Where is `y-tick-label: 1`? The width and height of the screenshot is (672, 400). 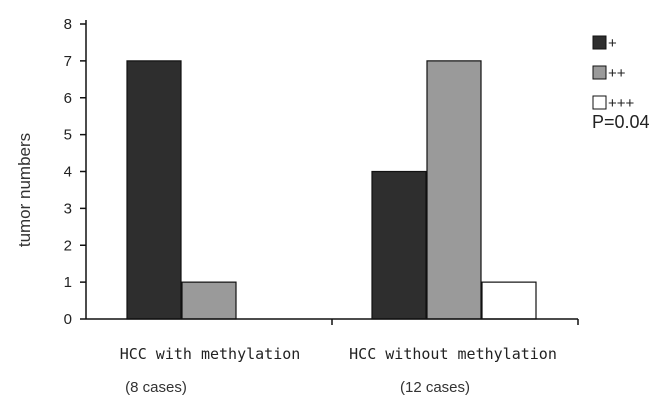
y-tick-label: 1 is located at coordinates (68, 282).